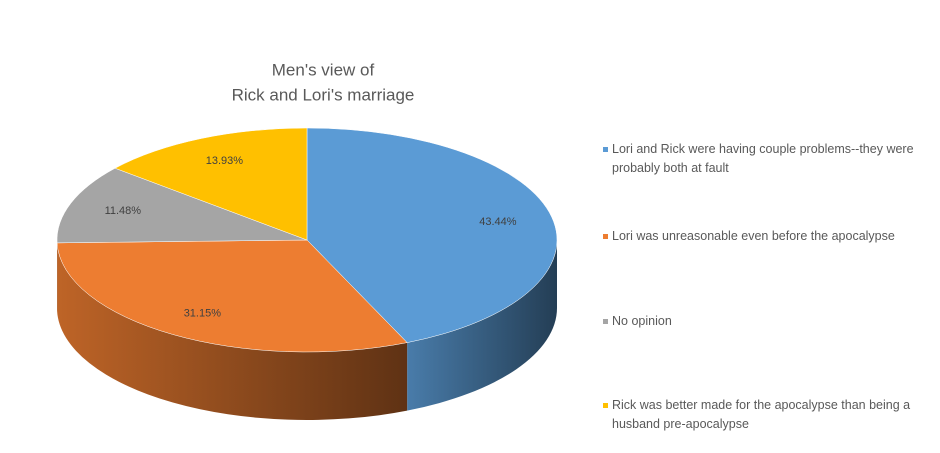 Image resolution: width=940 pixels, height=453 pixels. I want to click on data-label: 11.48%, so click(123, 211).